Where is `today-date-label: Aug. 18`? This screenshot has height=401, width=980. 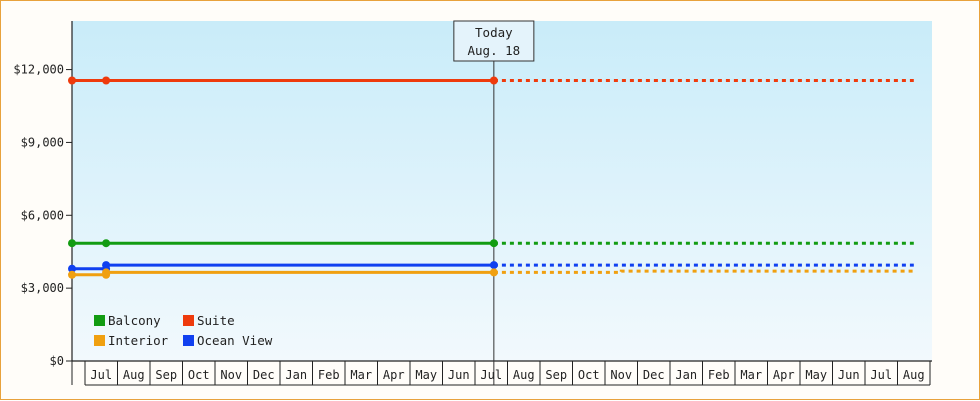 today-date-label: Aug. 18 is located at coordinates (494, 50).